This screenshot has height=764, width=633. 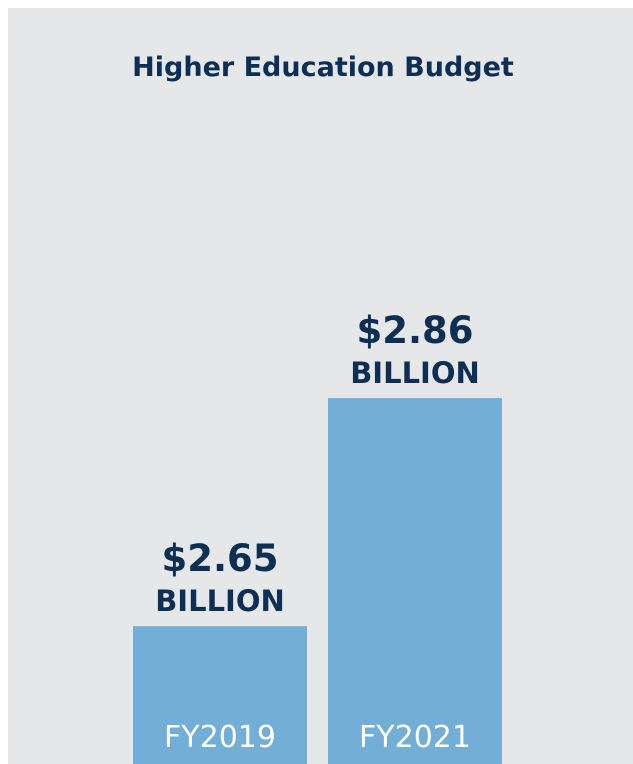 I want to click on bar-fy2019, so click(x=220, y=695).